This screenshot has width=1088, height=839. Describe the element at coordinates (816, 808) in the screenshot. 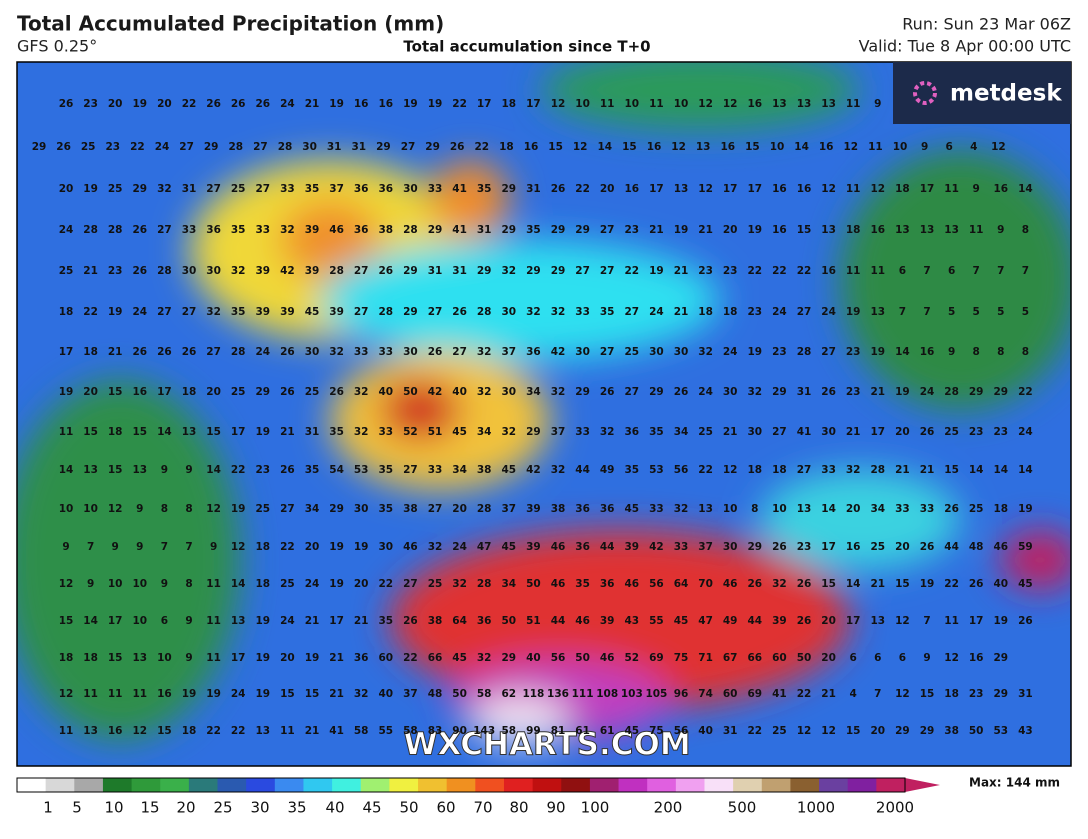

I see `colorbar-label: 1000` at that location.